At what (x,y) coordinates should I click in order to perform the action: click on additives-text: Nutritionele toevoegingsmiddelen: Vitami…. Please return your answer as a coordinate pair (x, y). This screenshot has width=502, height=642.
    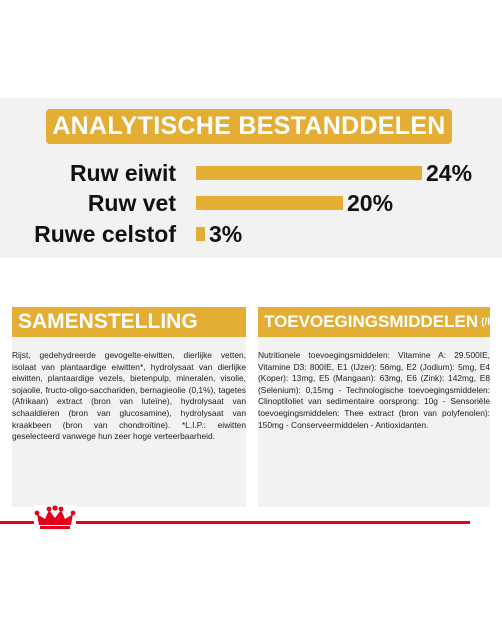
    Looking at the image, I should click on (374, 390).